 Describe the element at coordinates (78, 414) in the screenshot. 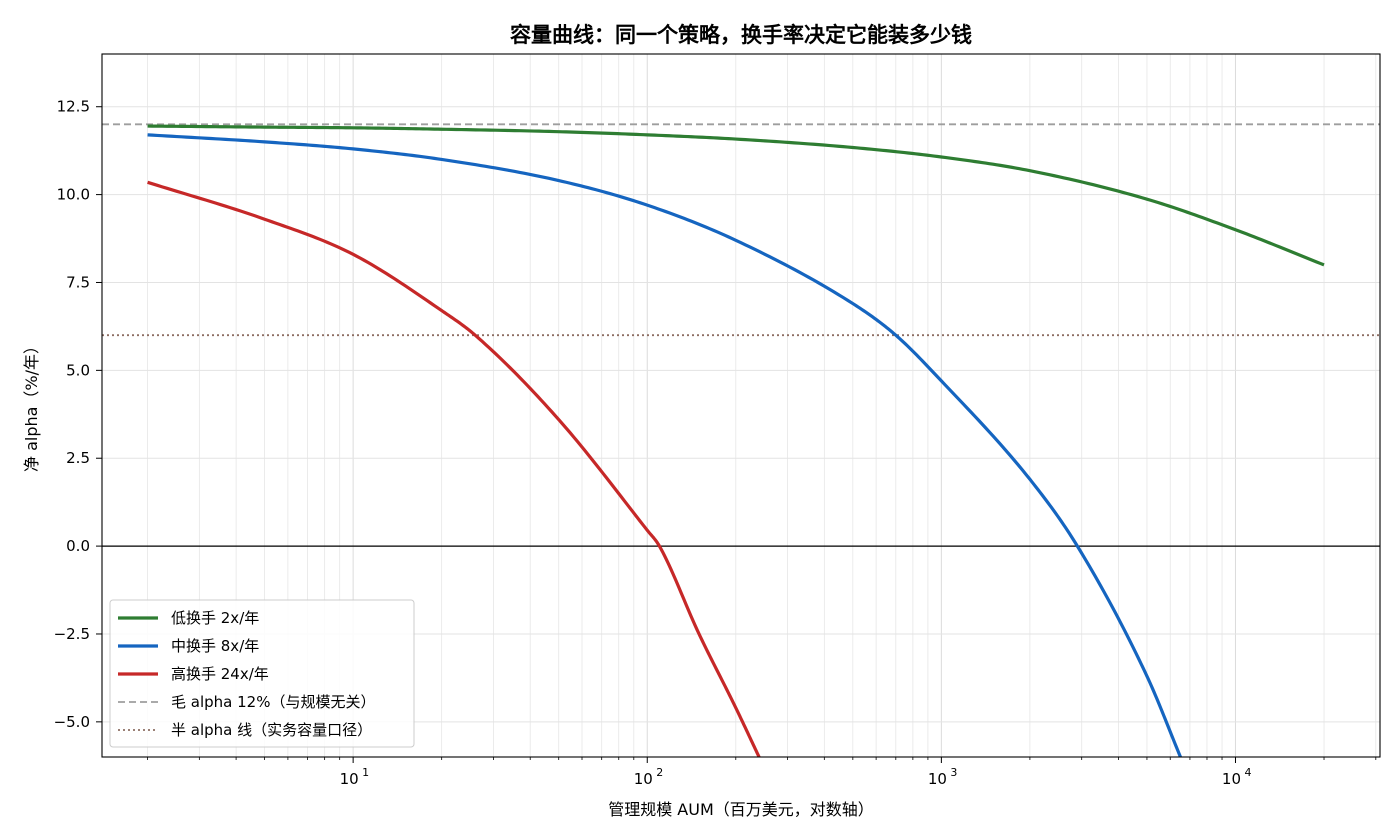

I see `y-axis-ticks: −5.0 −2.5 0.0 2.5 5.0 7.5 10.0 12.5` at that location.